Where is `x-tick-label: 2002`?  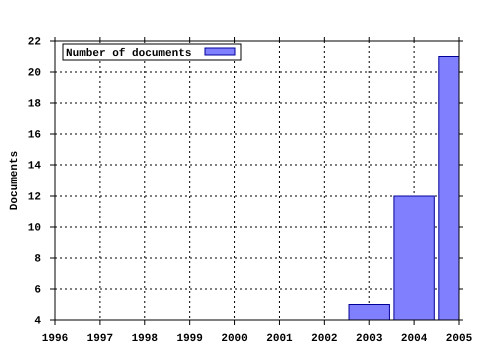
x-tick-label: 2002 is located at coordinates (324, 339).